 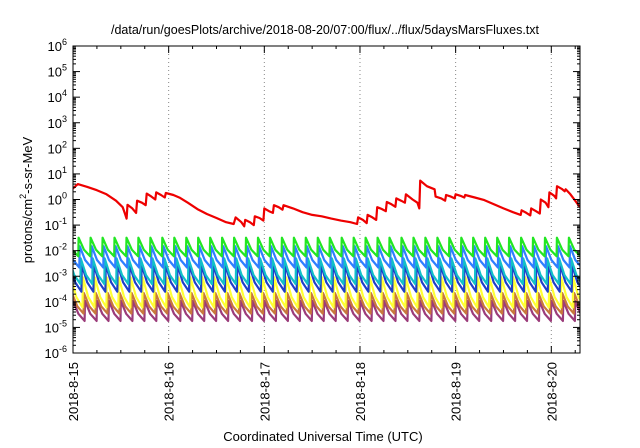 I want to click on y-tick-label: 10⁻², so click(x=56, y=250).